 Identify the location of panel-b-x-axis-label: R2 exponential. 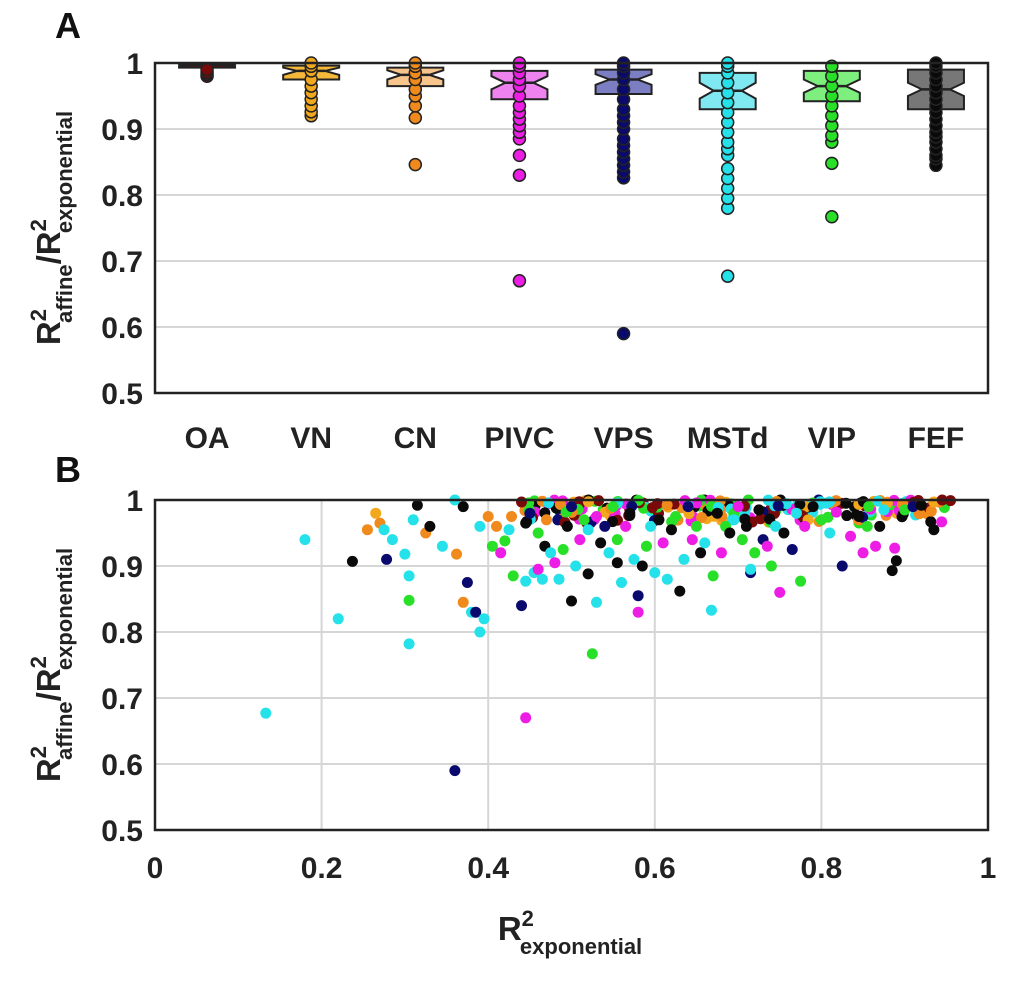
(570, 932).